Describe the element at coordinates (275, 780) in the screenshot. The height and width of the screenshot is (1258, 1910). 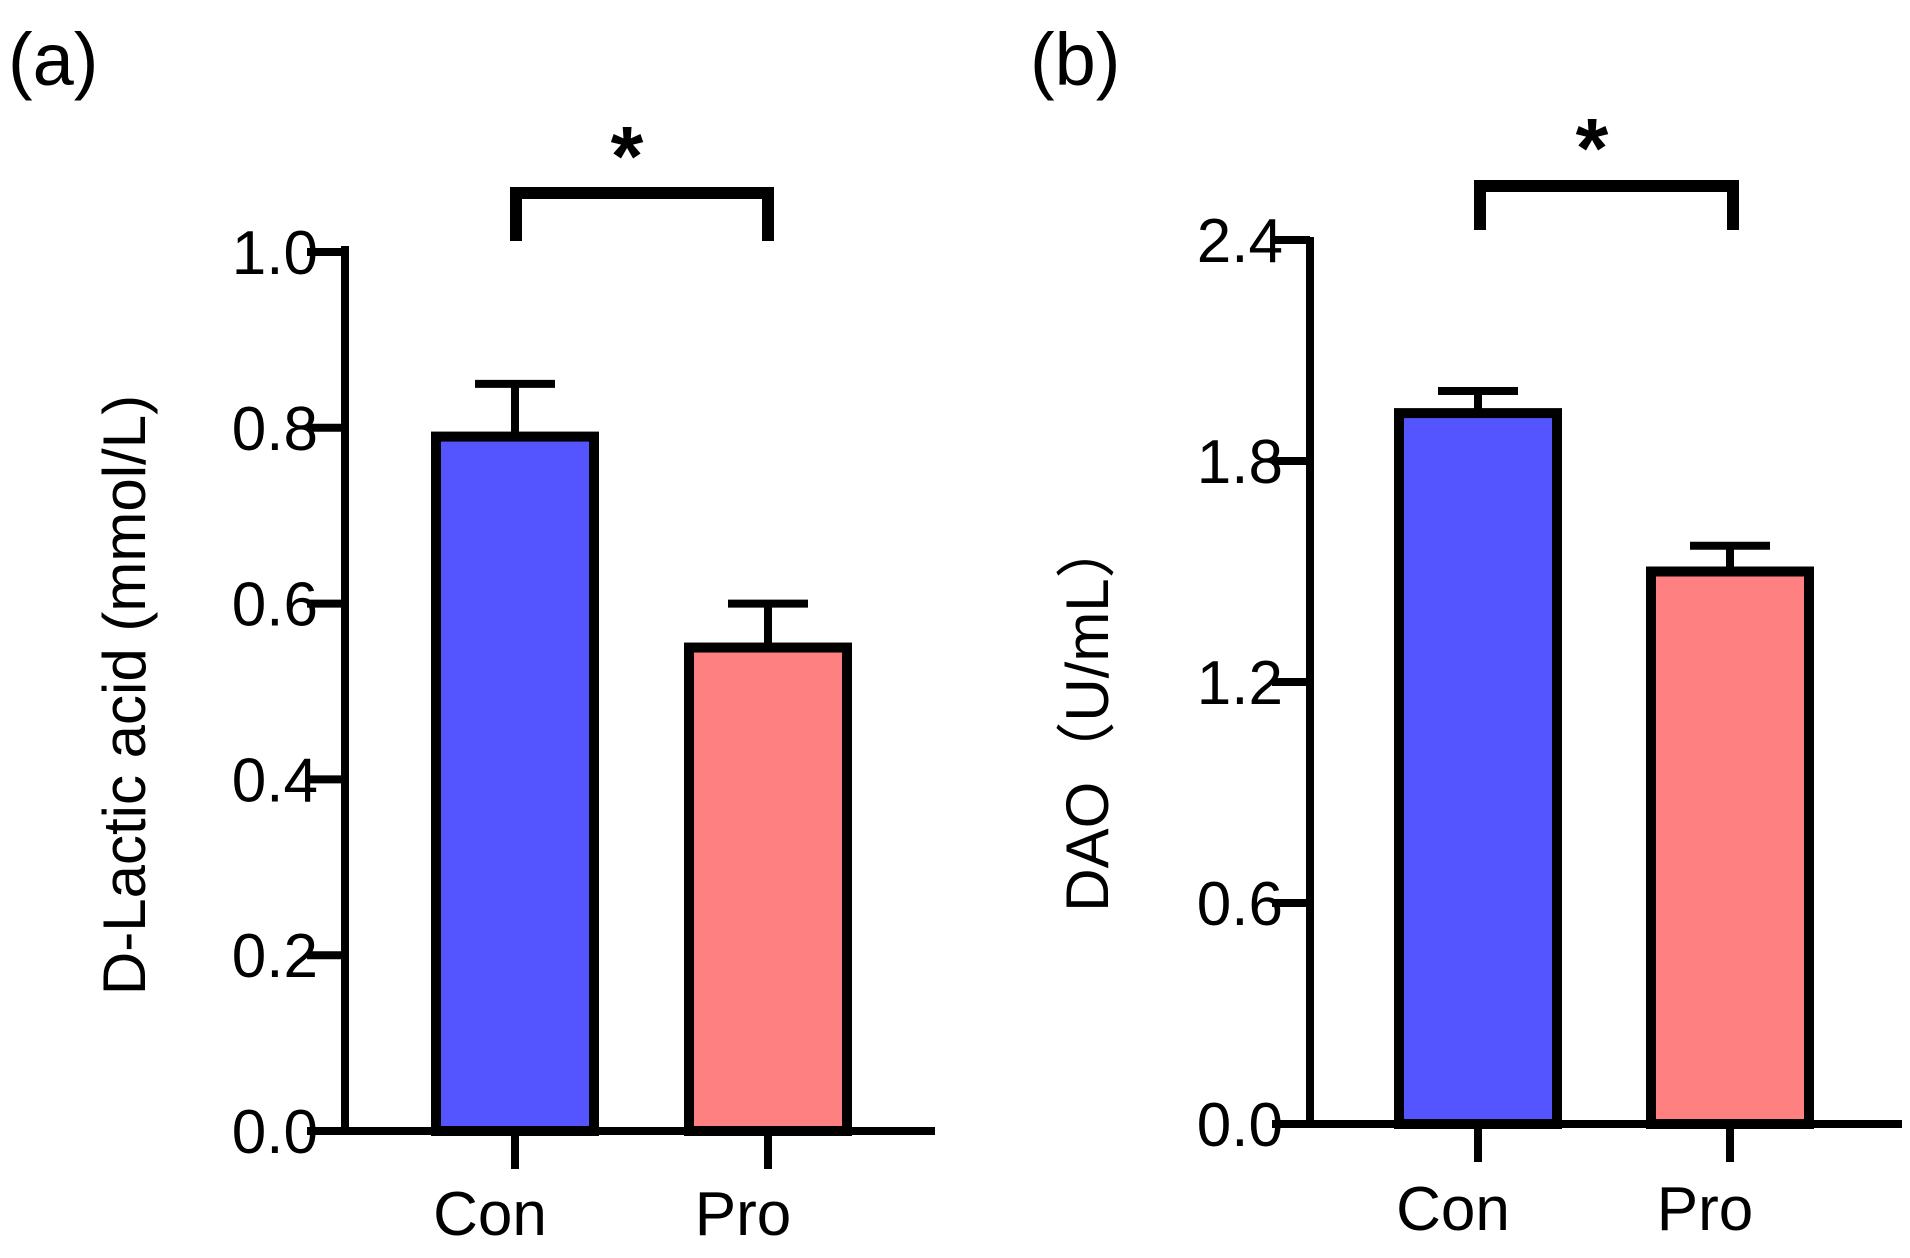
I see `y-tick-label: 0.4` at that location.